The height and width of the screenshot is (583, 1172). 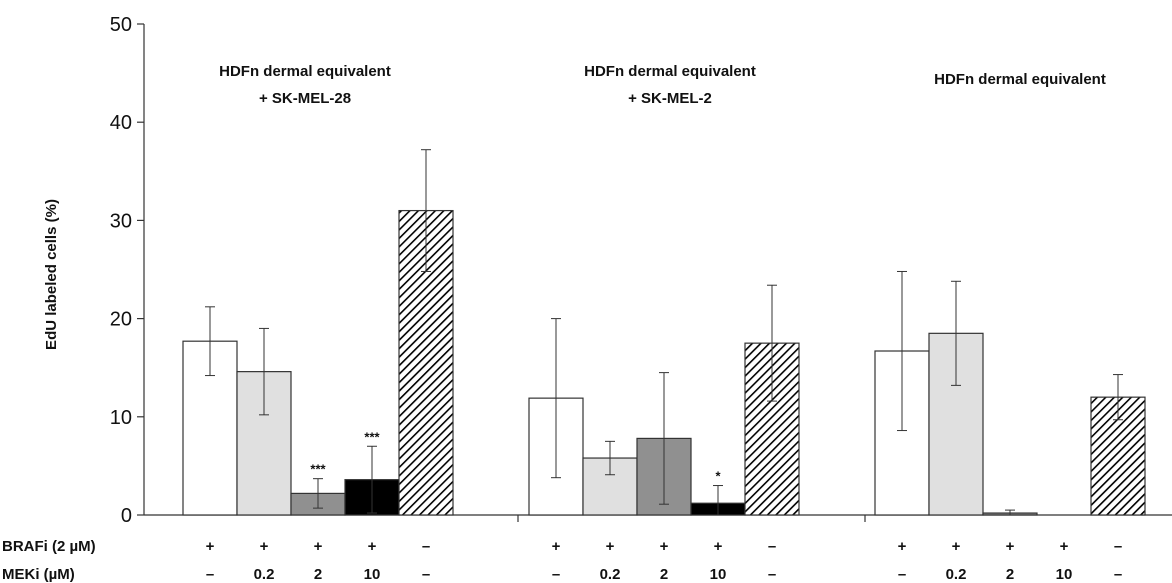 What do you see at coordinates (121, 221) in the screenshot?
I see `y-tick-label: 30` at bounding box center [121, 221].